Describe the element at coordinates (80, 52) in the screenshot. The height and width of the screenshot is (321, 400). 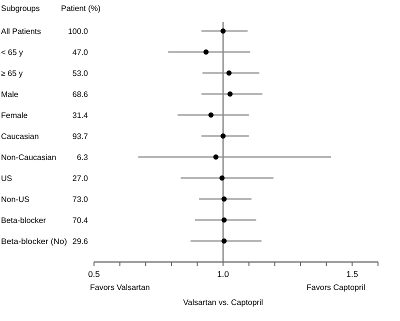
I see `y2-tick-label: 47.0` at that location.